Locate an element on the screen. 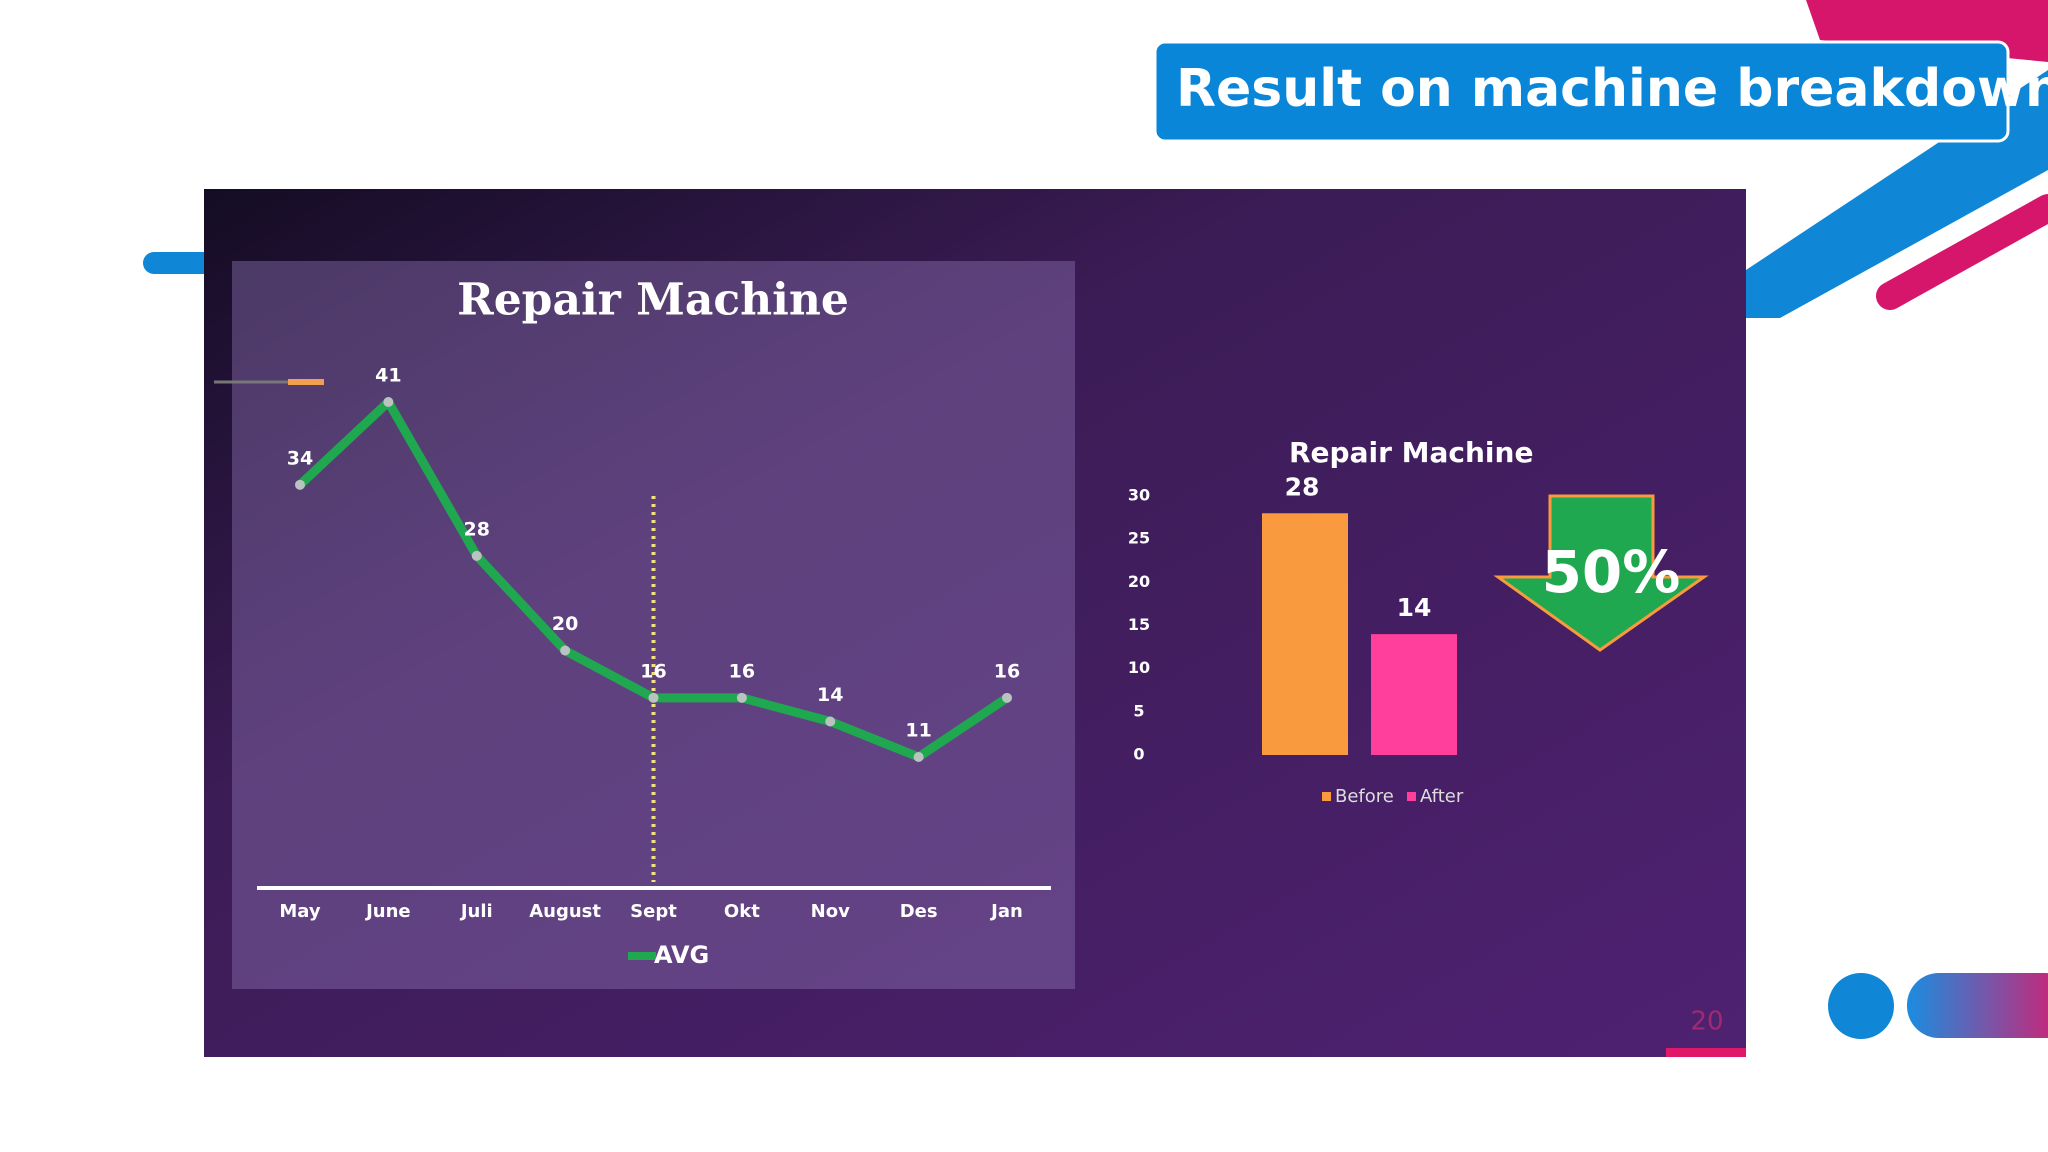 Image resolution: width=2048 pixels, height=1152 pixels. y-tick-label: 20 is located at coordinates (1139, 581).